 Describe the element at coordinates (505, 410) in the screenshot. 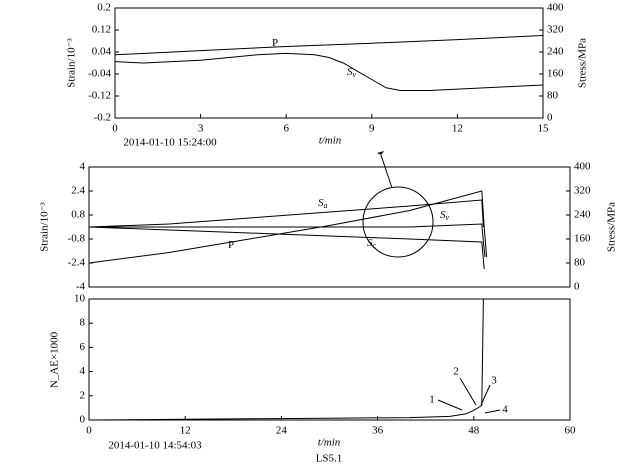

I see `annotation: 4` at that location.